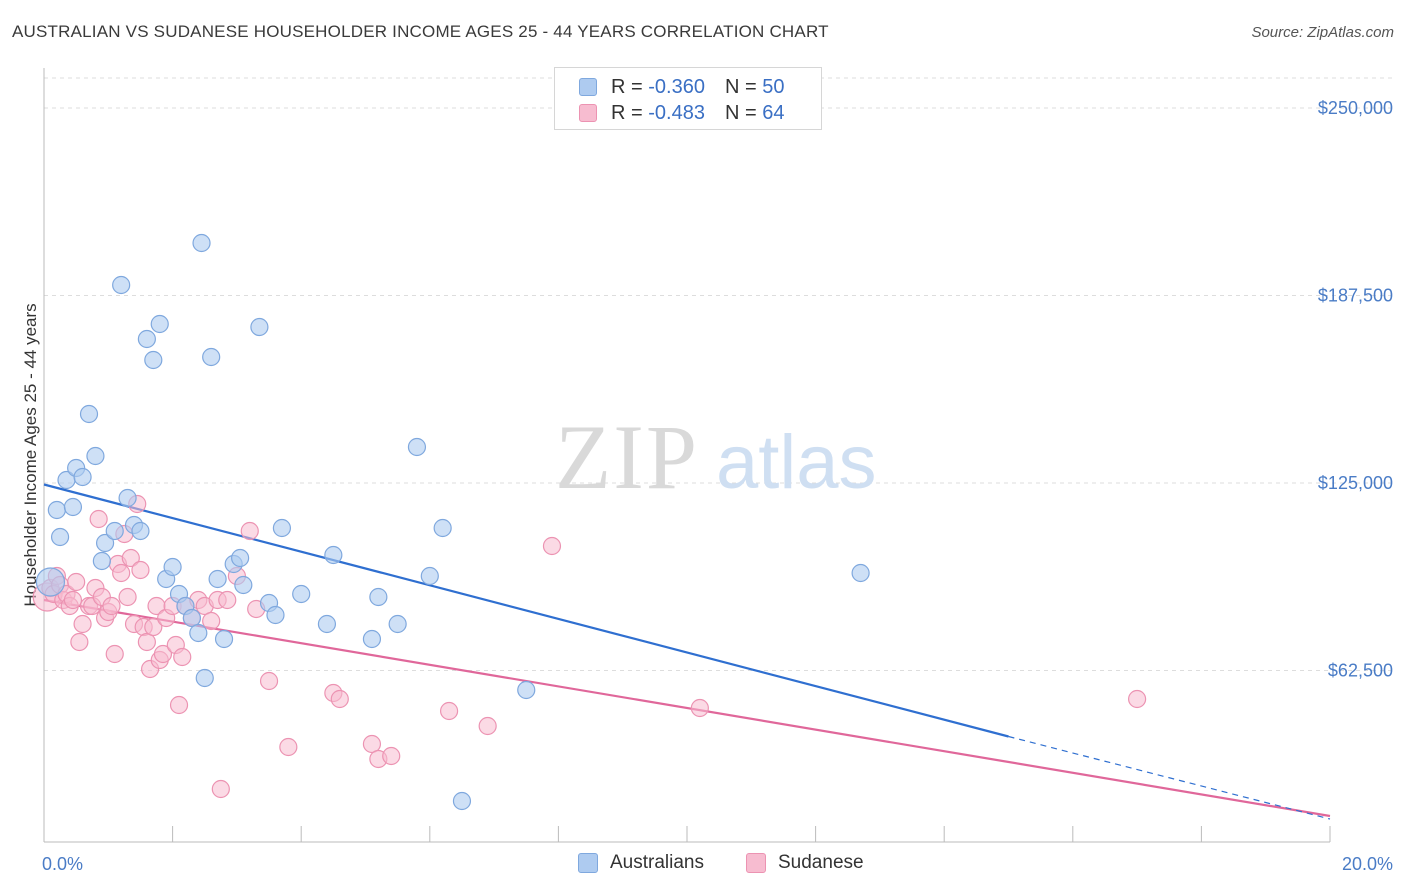 The image size is (1406, 892). I want to click on legend-n-value: 50, so click(773, 86).